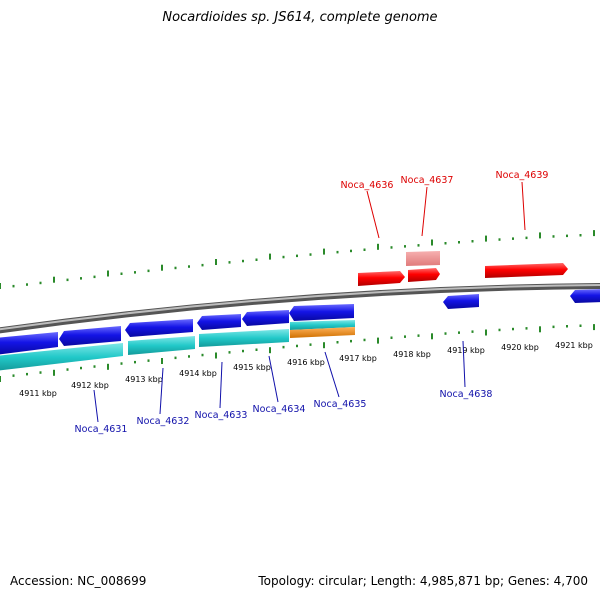 Image resolution: width=600 pixels, height=600 pixels. Describe the element at coordinates (144, 379) in the screenshot. I see `tick-label: 4913 kbp` at that location.